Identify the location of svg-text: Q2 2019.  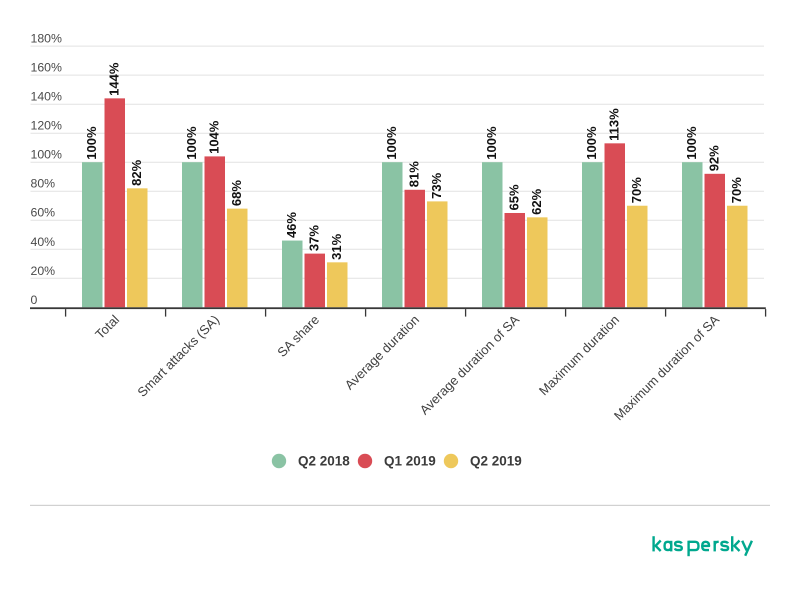
(496, 461).